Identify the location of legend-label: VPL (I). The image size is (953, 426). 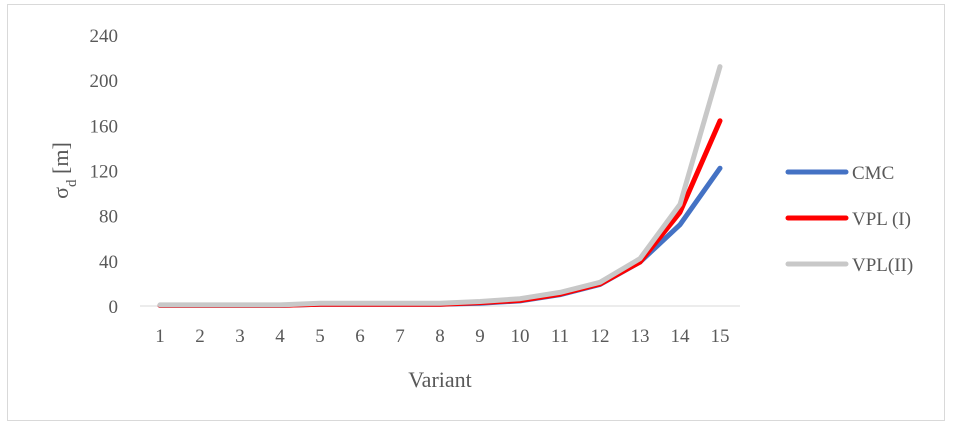
(881, 219).